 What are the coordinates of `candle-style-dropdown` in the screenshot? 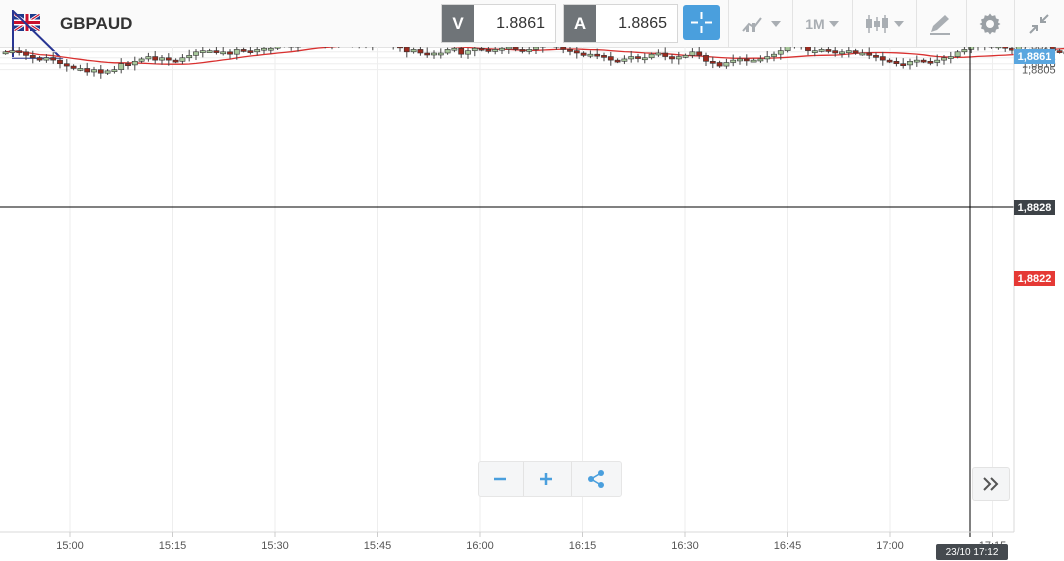 It's located at (884, 23).